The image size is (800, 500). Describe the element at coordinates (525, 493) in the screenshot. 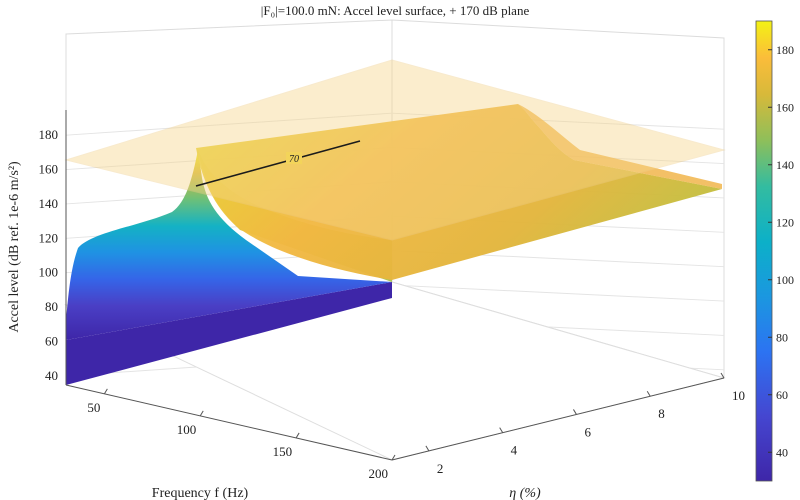

I see `y-axis-label: η (%)` at that location.